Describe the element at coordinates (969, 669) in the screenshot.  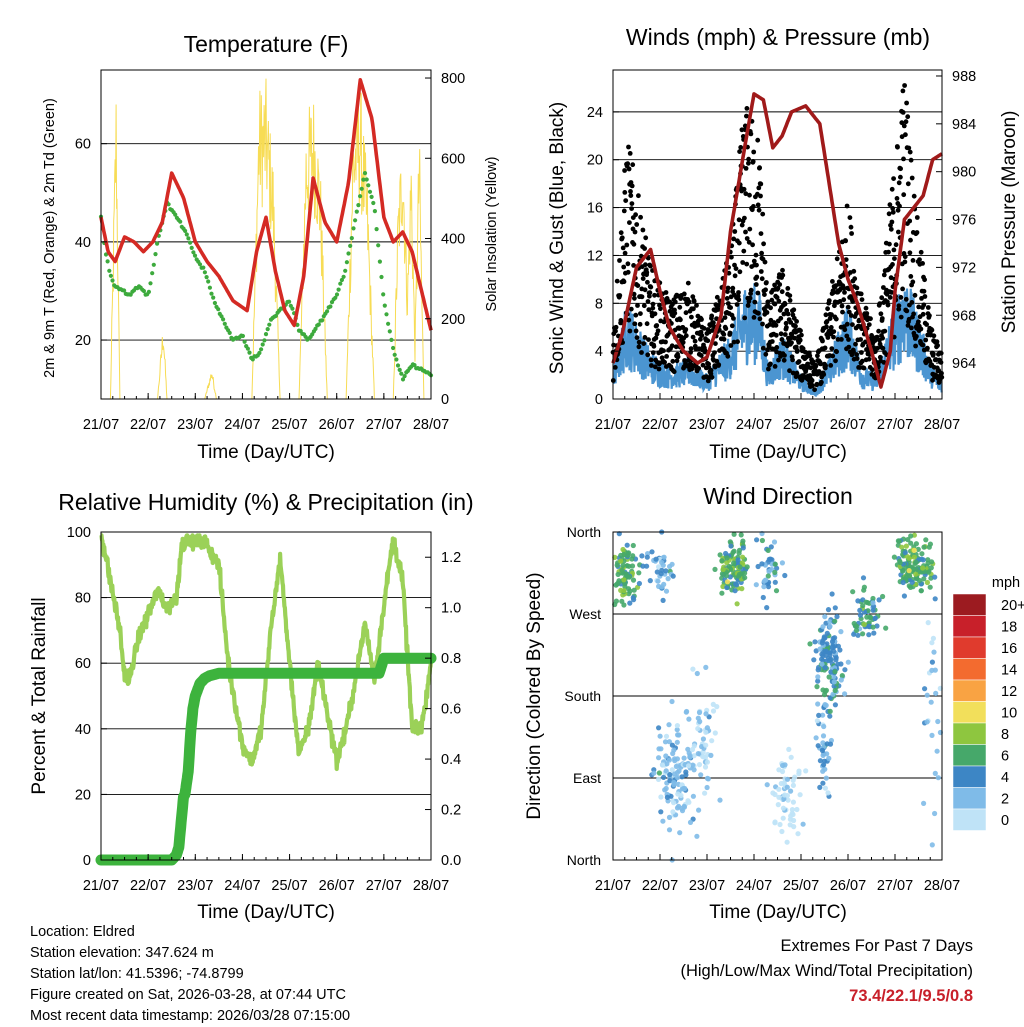
I see `legend-swatch` at that location.